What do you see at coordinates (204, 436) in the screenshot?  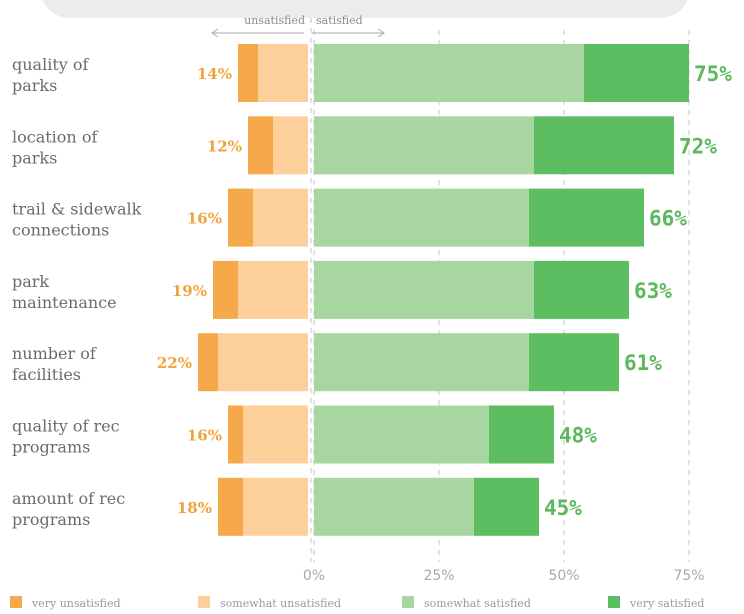 I see `unsatisfied-total-5: 16%` at bounding box center [204, 436].